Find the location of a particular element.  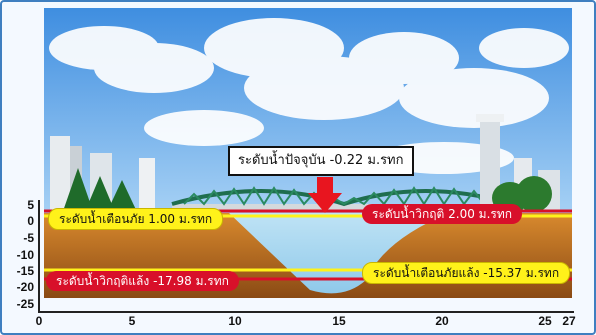

y-tick-label: 0 is located at coordinates (30, 221).